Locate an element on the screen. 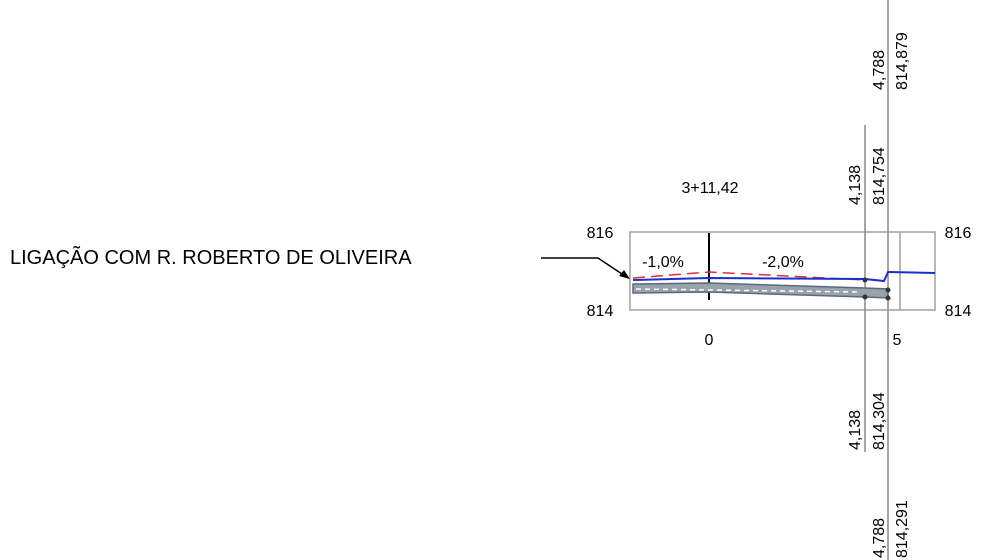  frame is located at coordinates (782, 271).